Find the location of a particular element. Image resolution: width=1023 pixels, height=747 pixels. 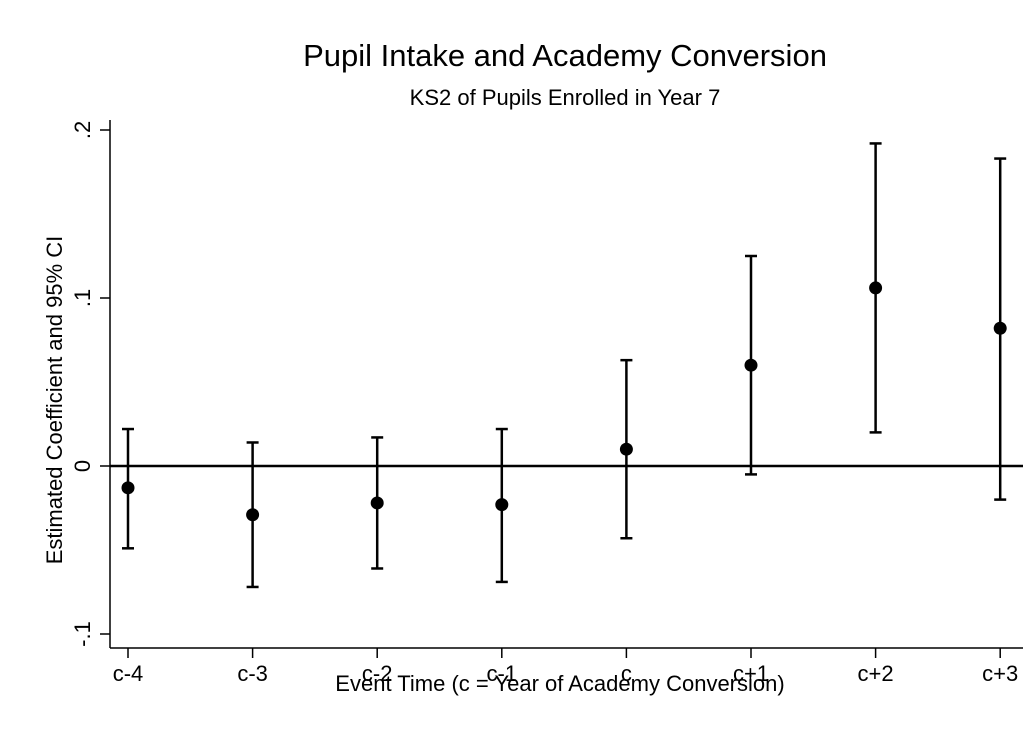

y-tick-label: .2 is located at coordinates (82, 130).